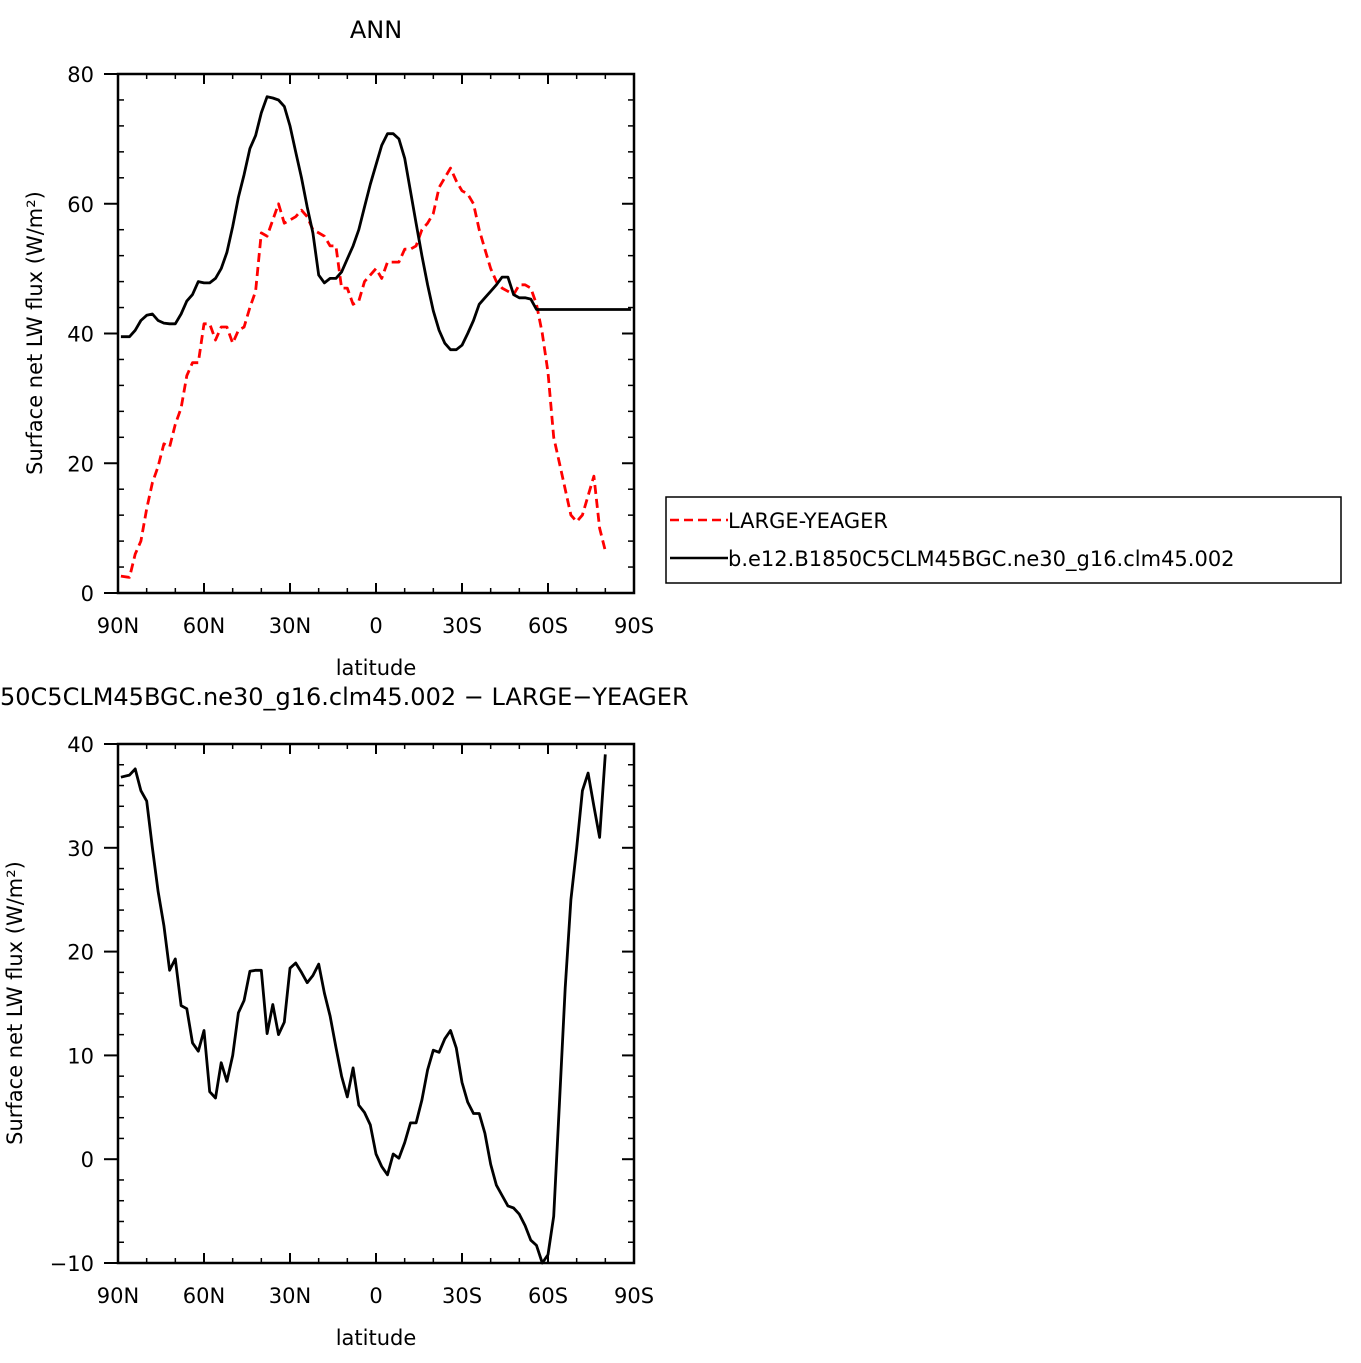 The height and width of the screenshot is (1363, 1361). I want to click on top-y-tick-label: 40, so click(80, 335).